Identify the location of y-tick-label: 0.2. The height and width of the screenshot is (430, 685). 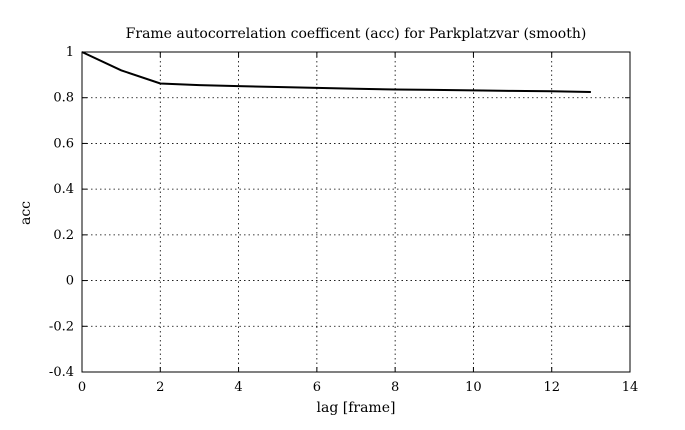
(63, 235).